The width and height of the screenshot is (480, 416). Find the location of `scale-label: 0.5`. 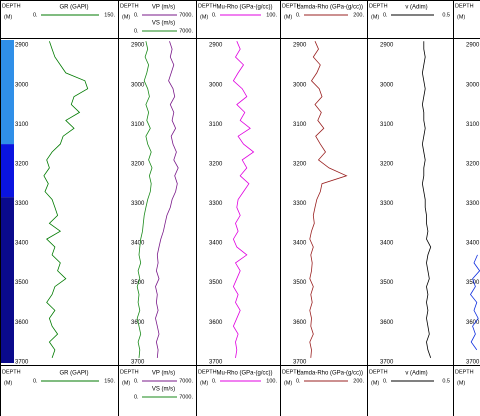

scale-label: 0.5 is located at coordinates (446, 381).